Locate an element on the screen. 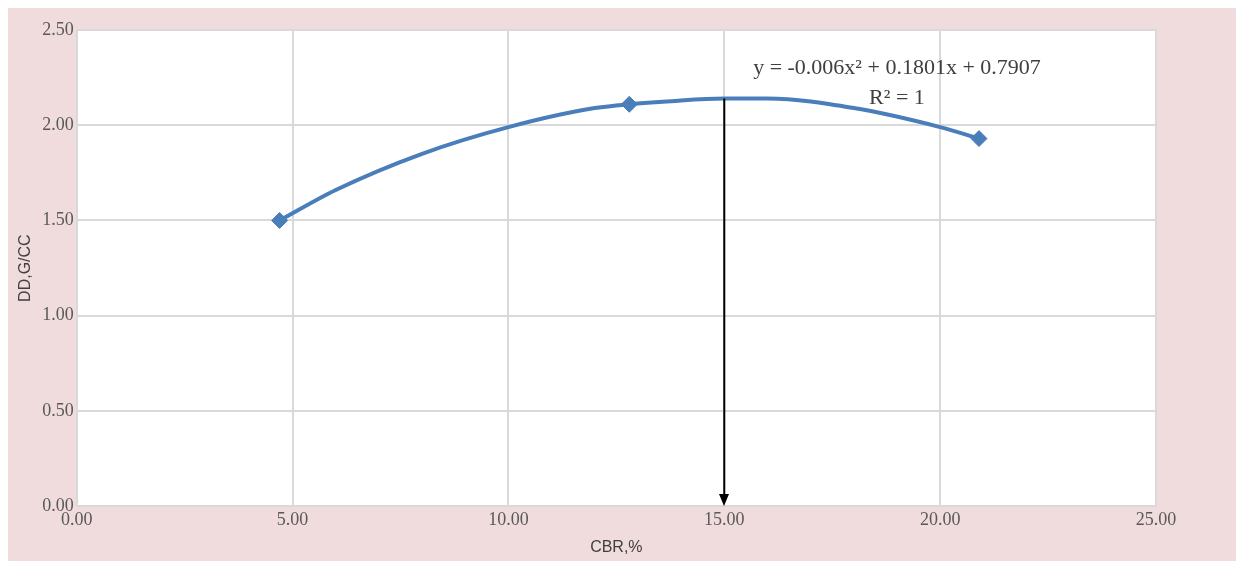 This screenshot has width=1244, height=569. y-tick-label: 0.50 is located at coordinates (58, 409).